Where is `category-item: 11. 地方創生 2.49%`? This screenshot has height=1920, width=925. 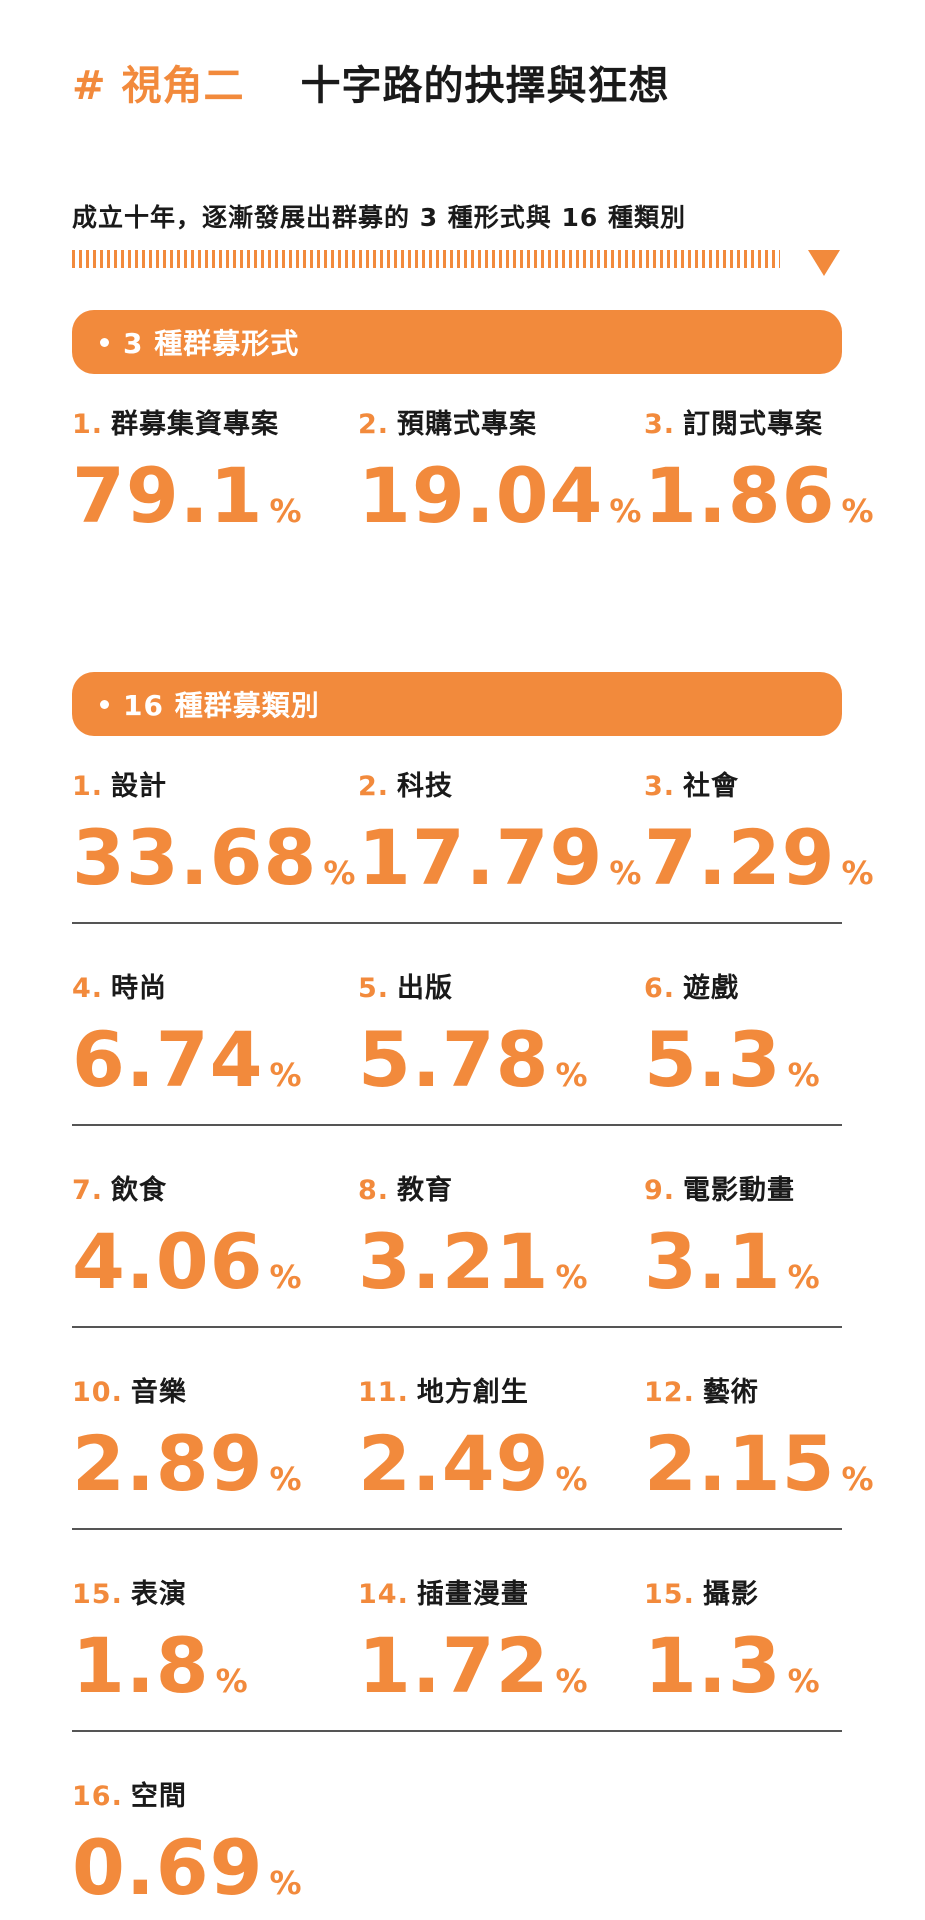
category-item: 11. 地方創生 2.49% is located at coordinates (498, 1439).